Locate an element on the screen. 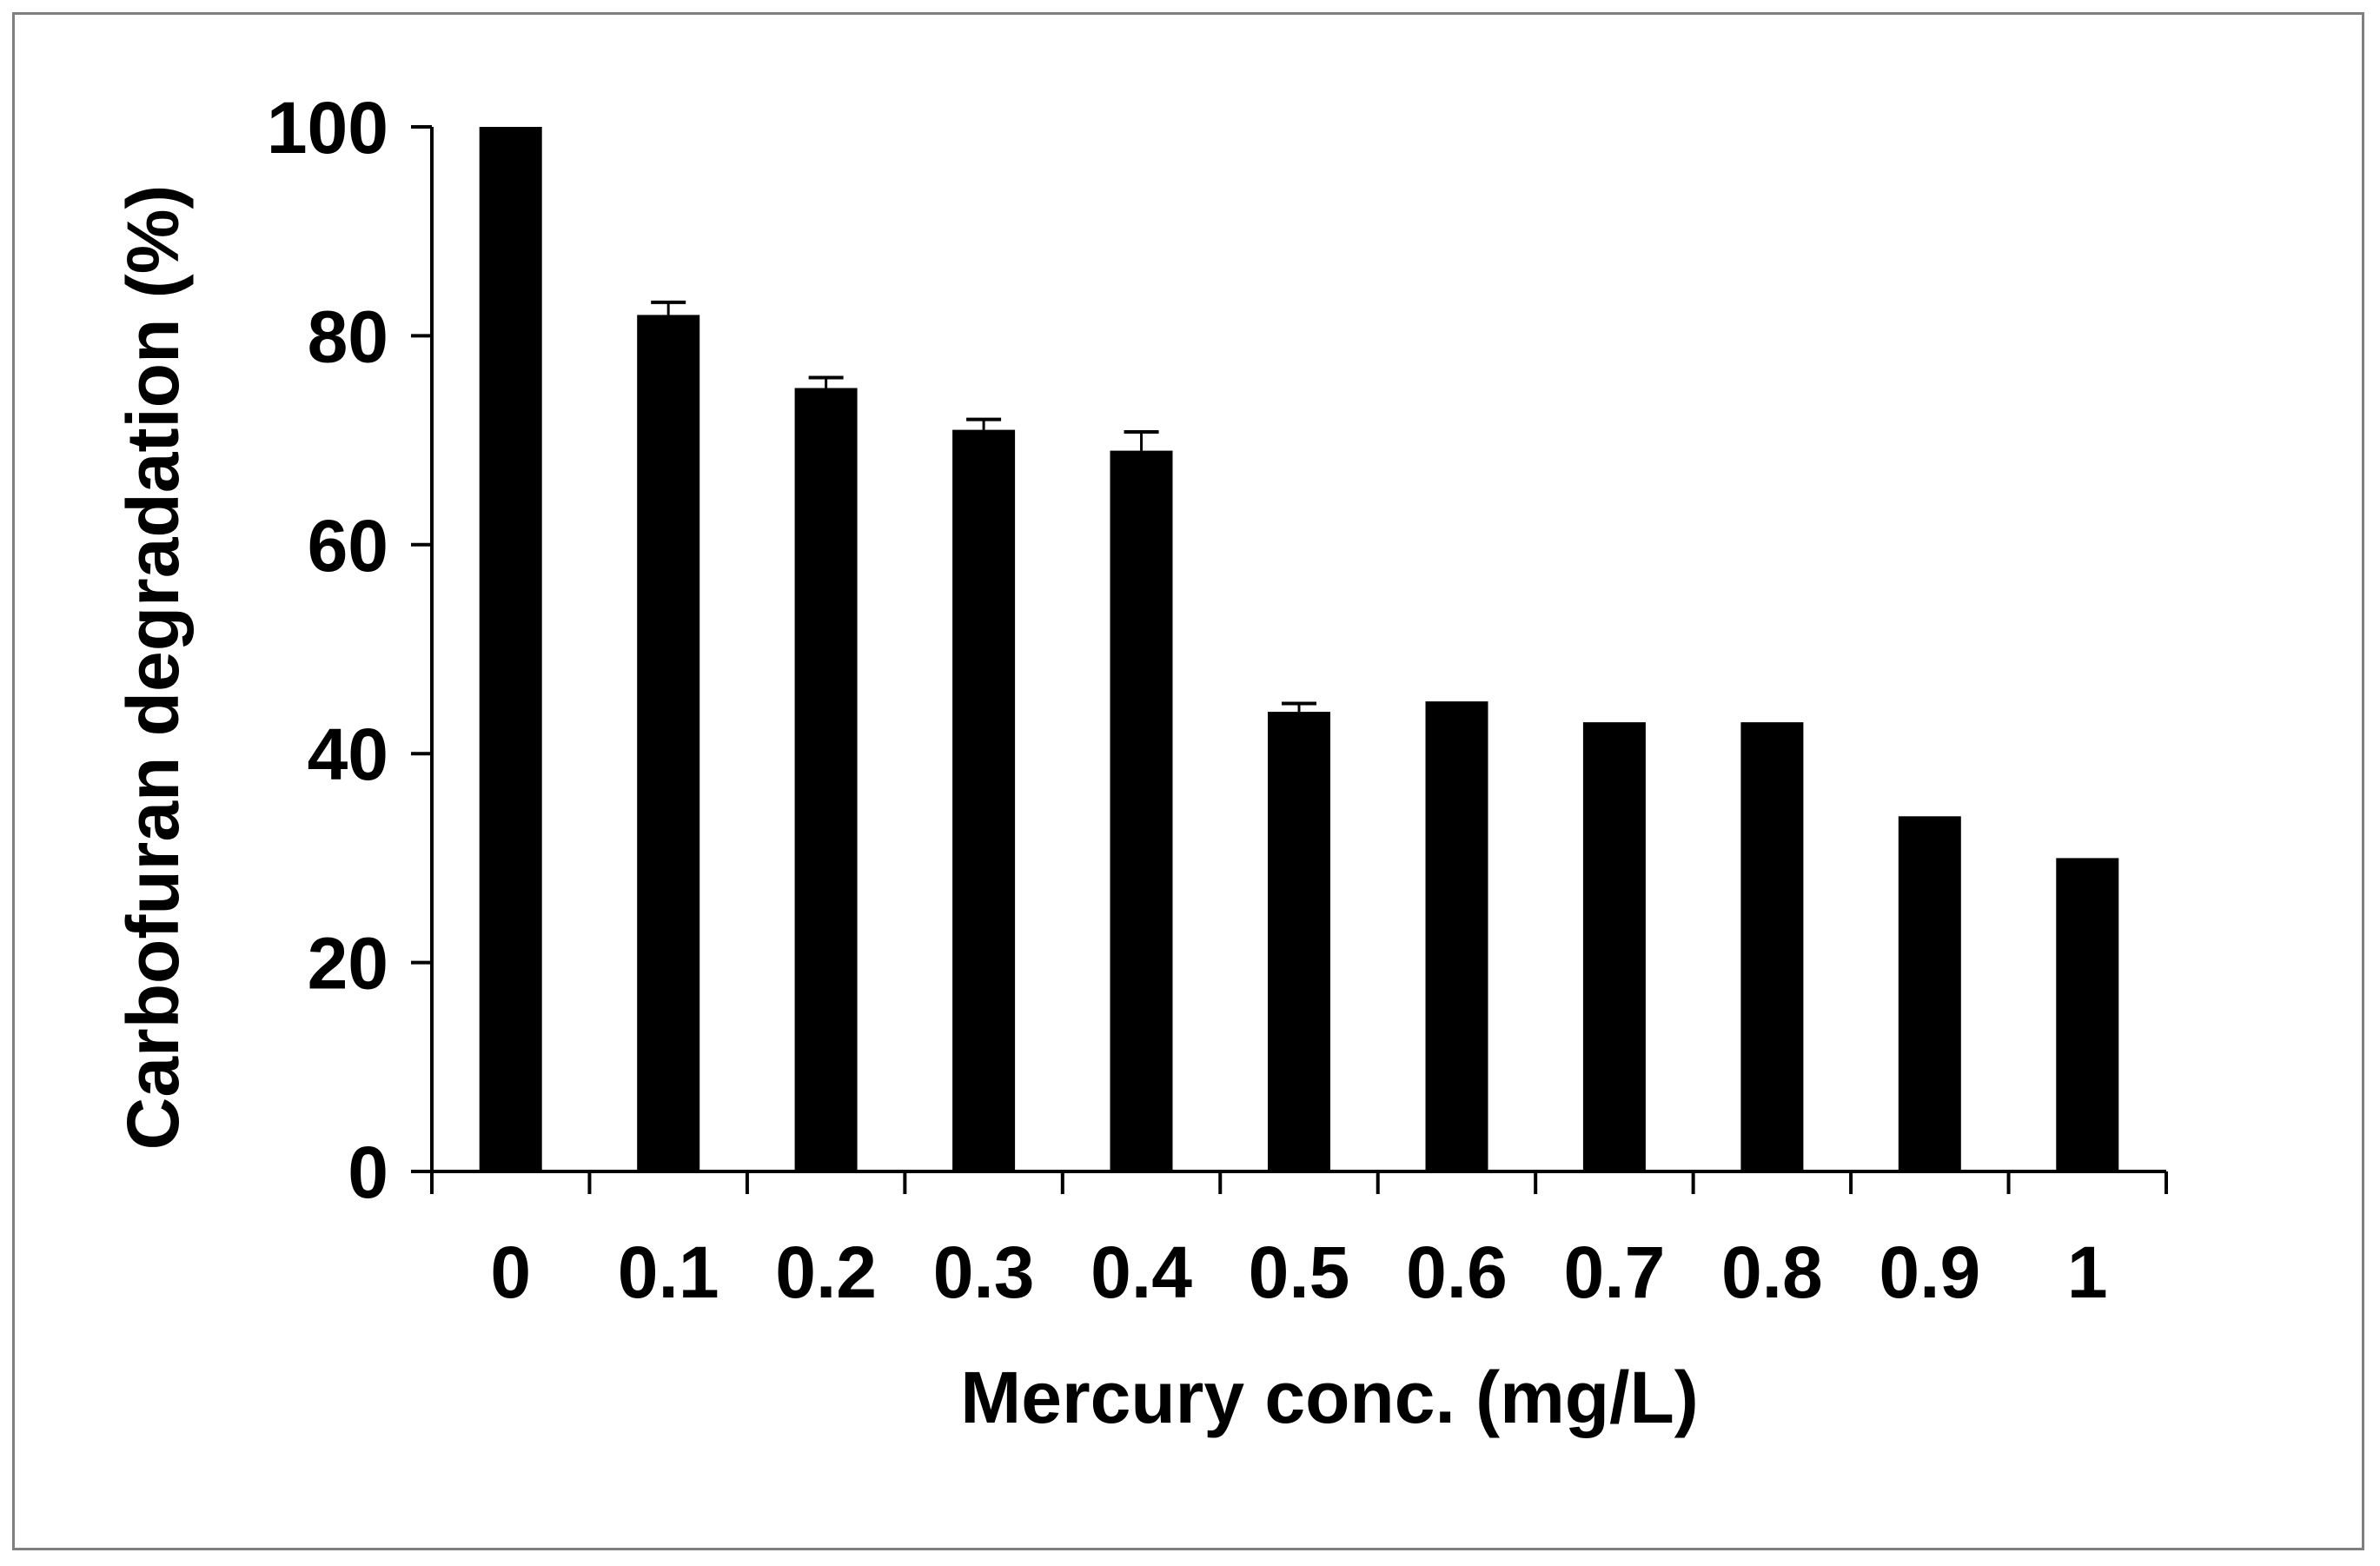 The width and height of the screenshot is (2380, 1566). bar-0.6 is located at coordinates (1456, 936).